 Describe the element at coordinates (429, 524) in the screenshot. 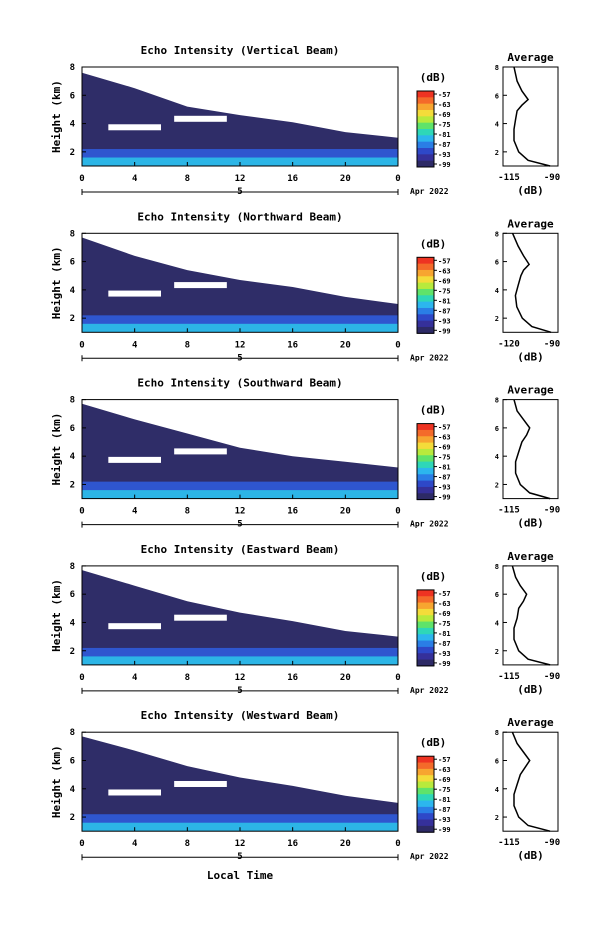

I see `date-label: Apr 2022` at that location.